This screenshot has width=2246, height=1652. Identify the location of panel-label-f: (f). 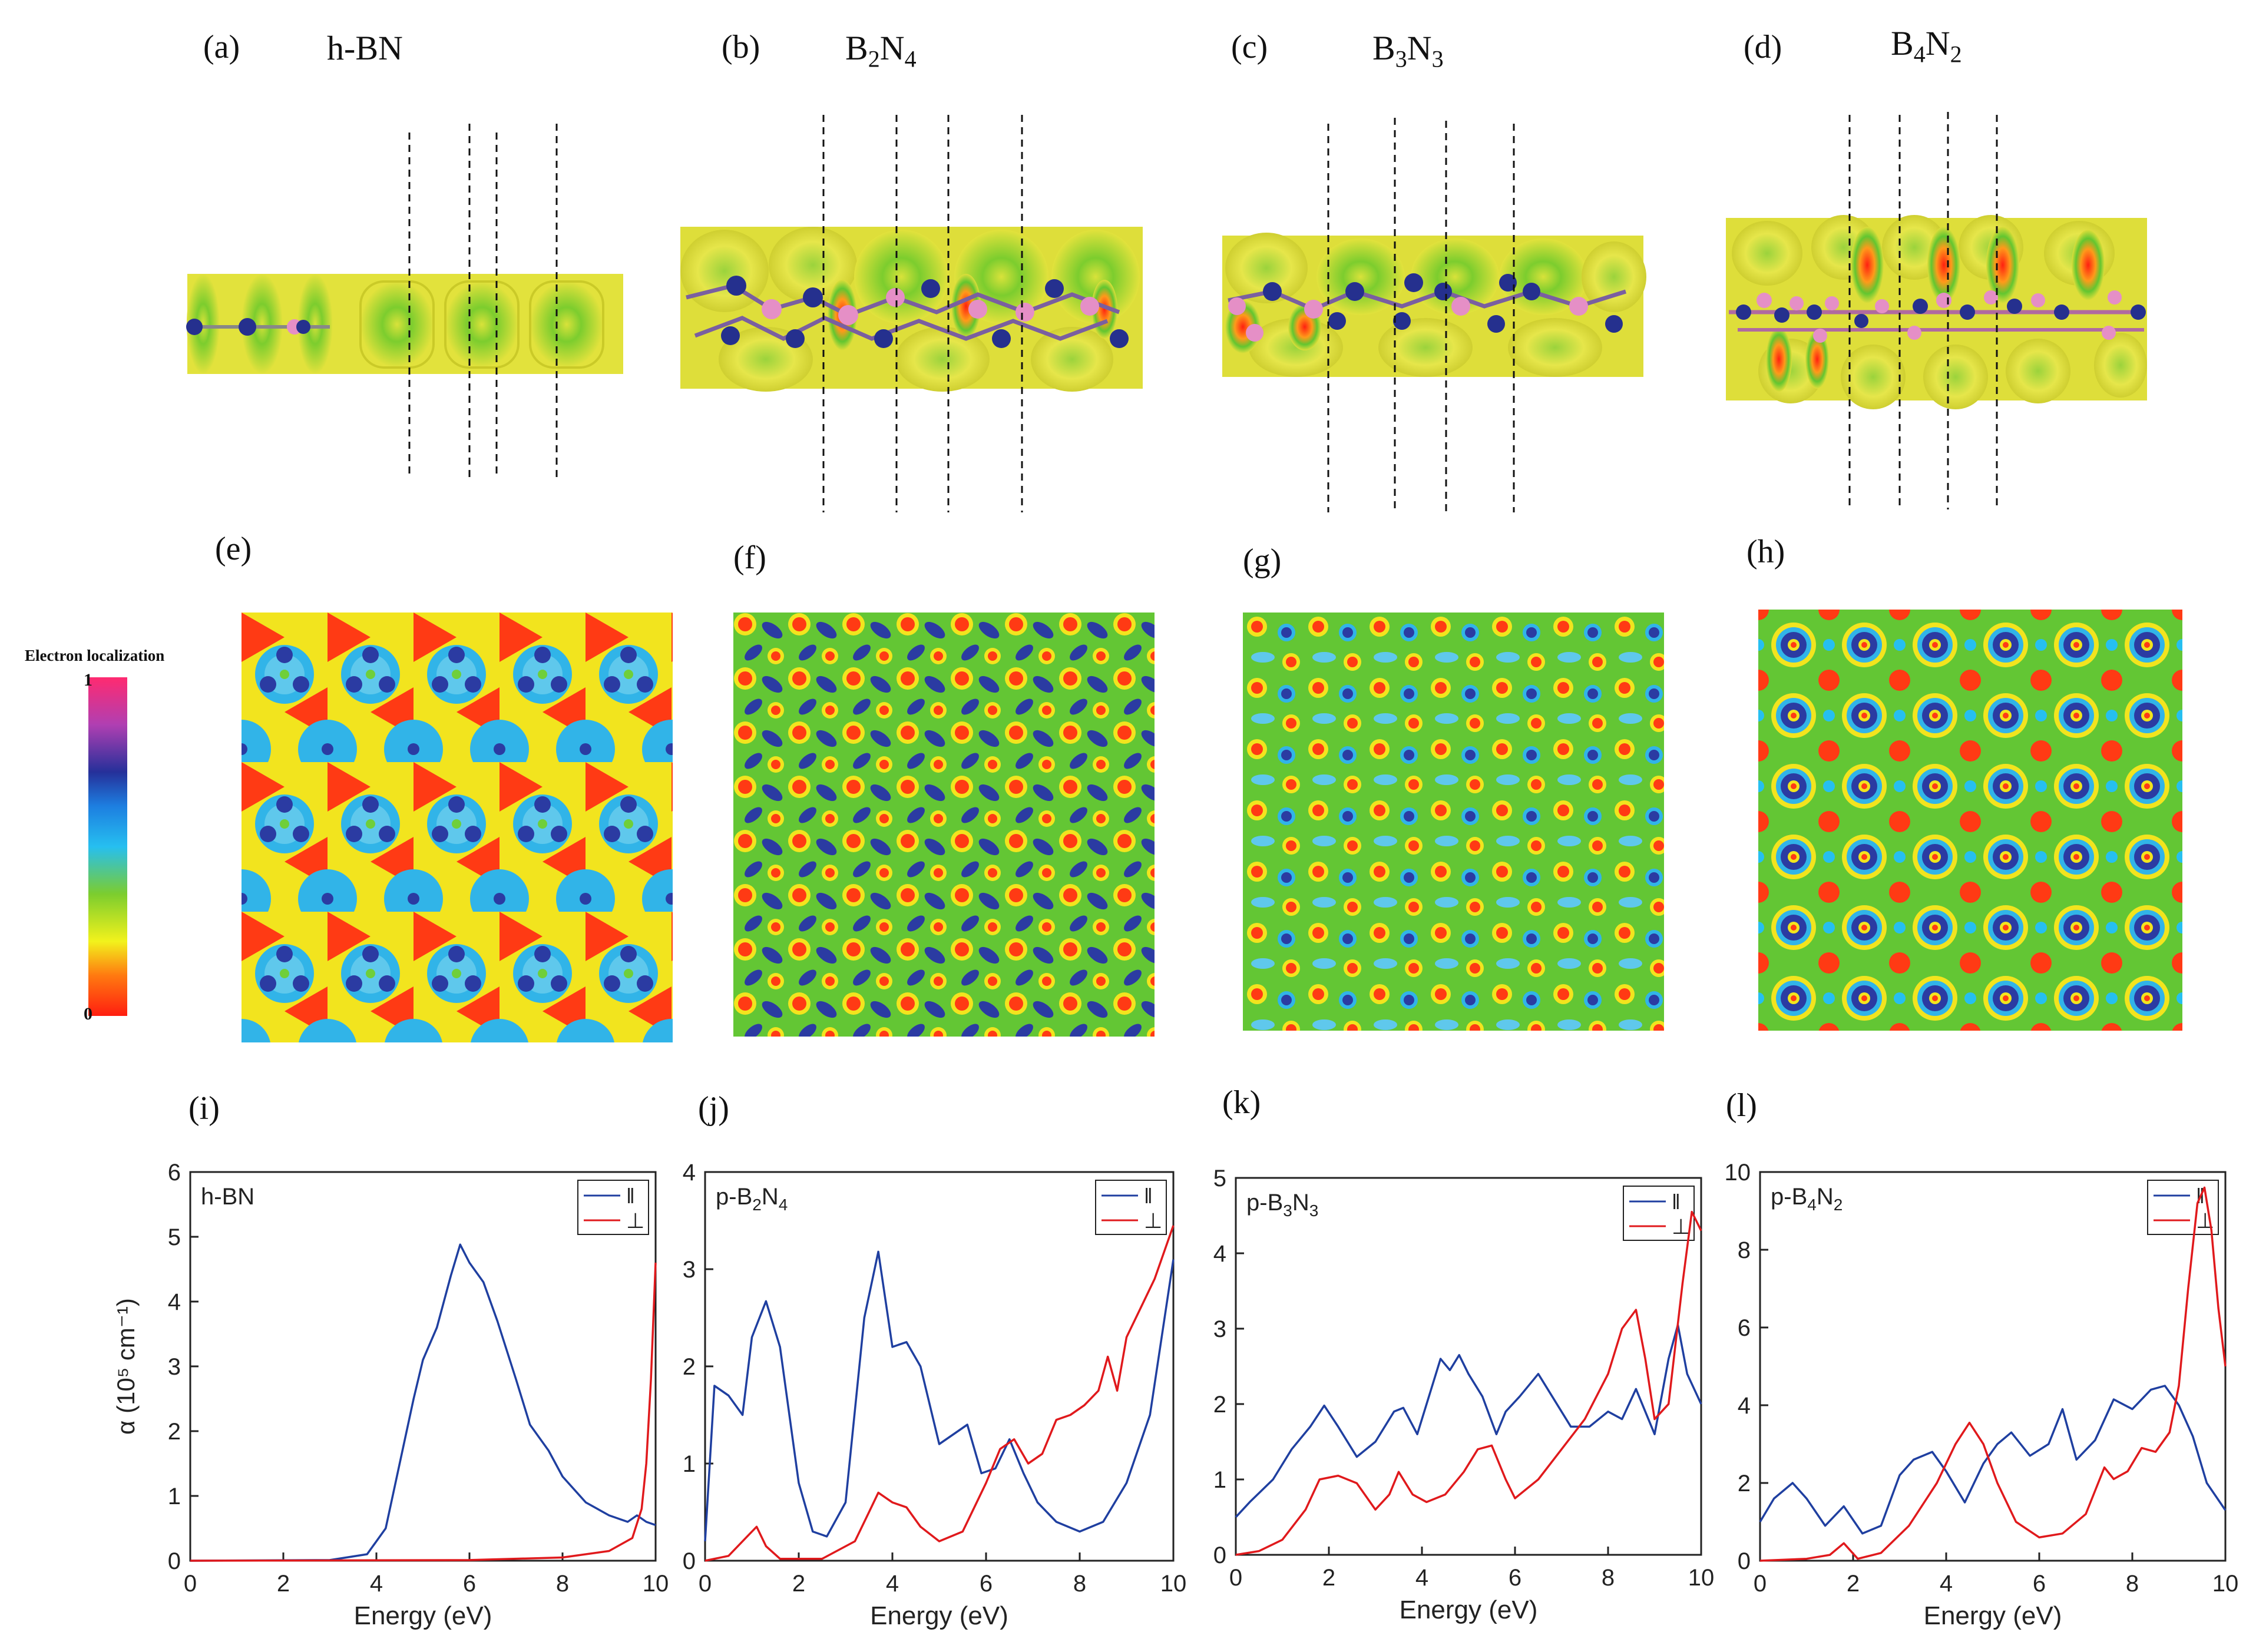
(749, 557).